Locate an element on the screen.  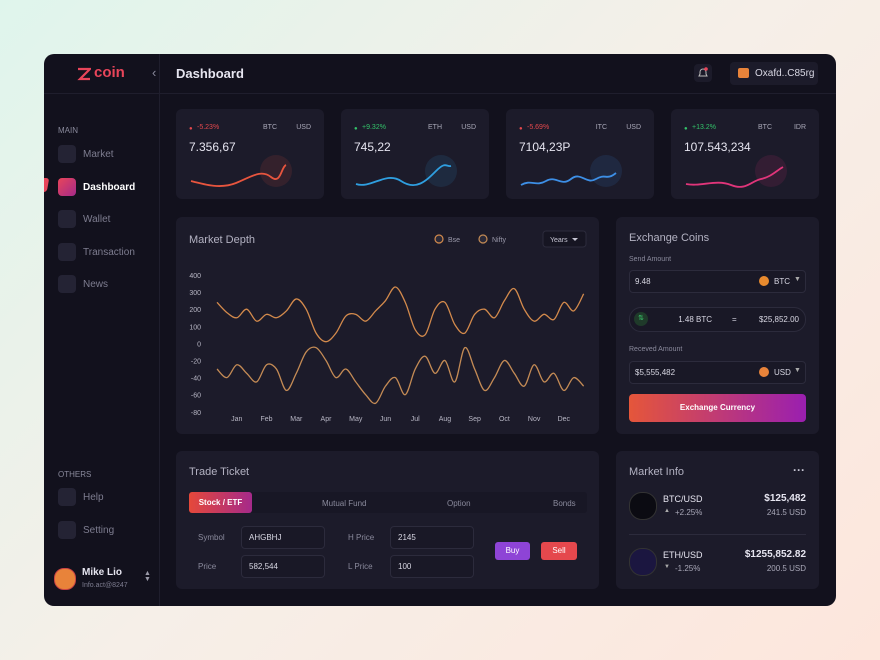
more-button: ··· is located at coordinates (799, 470).